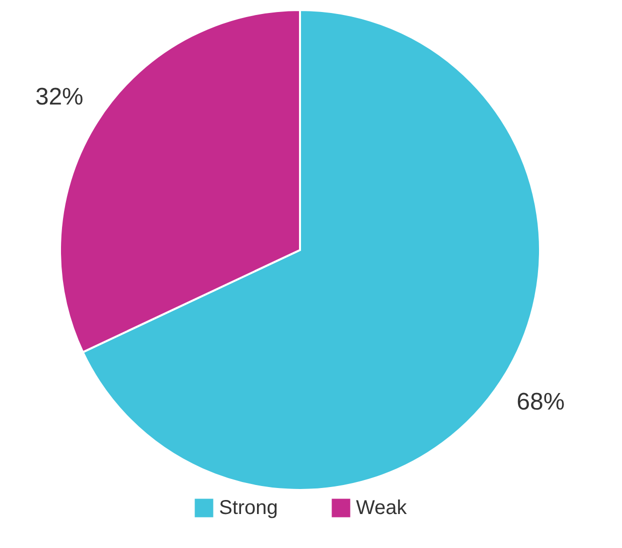 The width and height of the screenshot is (622, 548). Describe the element at coordinates (248, 508) in the screenshot. I see `legend-label: Strong` at that location.